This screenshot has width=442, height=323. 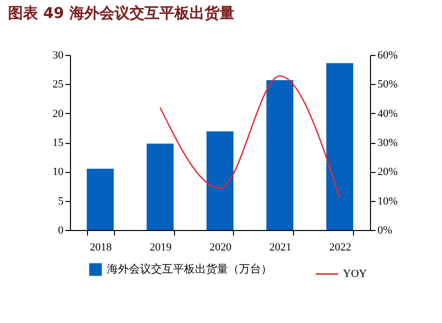 What do you see at coordinates (58, 114) in the screenshot?
I see `y-tick-label: 20` at bounding box center [58, 114].